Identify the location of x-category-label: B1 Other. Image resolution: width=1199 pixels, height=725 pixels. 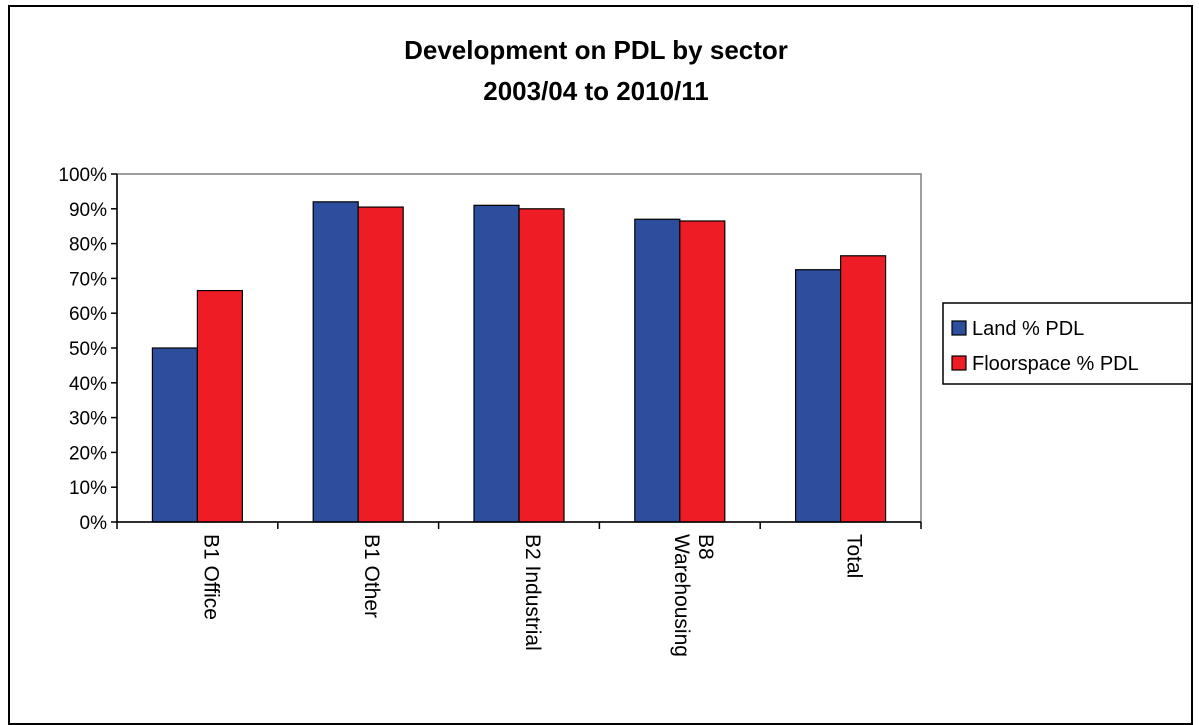
(371, 576).